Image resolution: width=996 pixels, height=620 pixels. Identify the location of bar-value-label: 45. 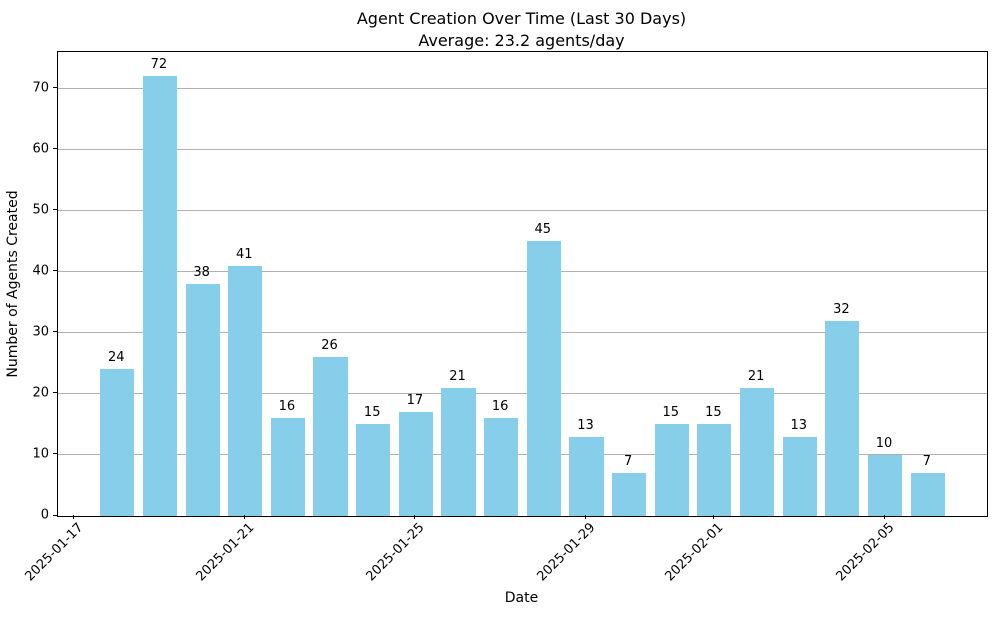
(543, 230).